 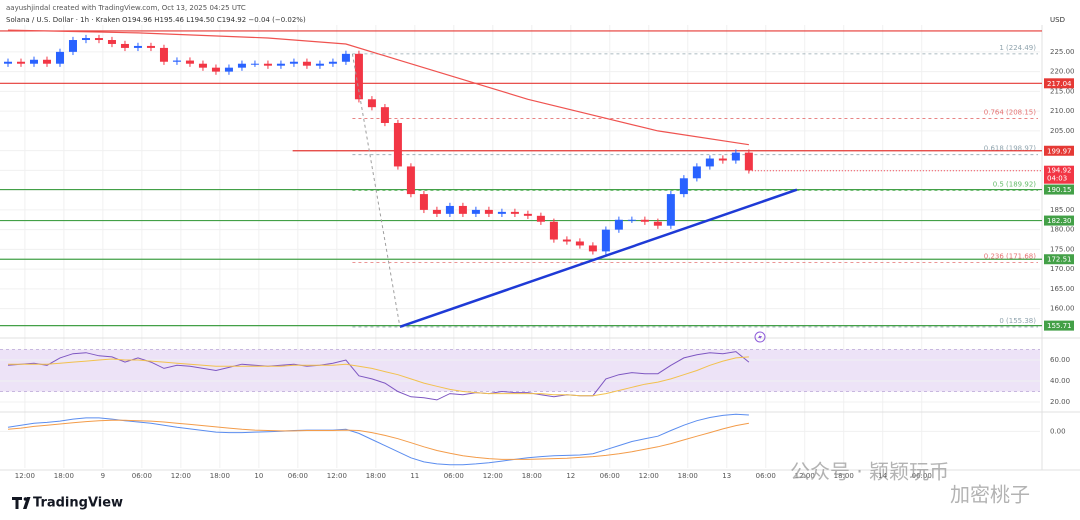 What do you see at coordinates (760, 337) in the screenshot?
I see `lightning-icon` at bounding box center [760, 337].